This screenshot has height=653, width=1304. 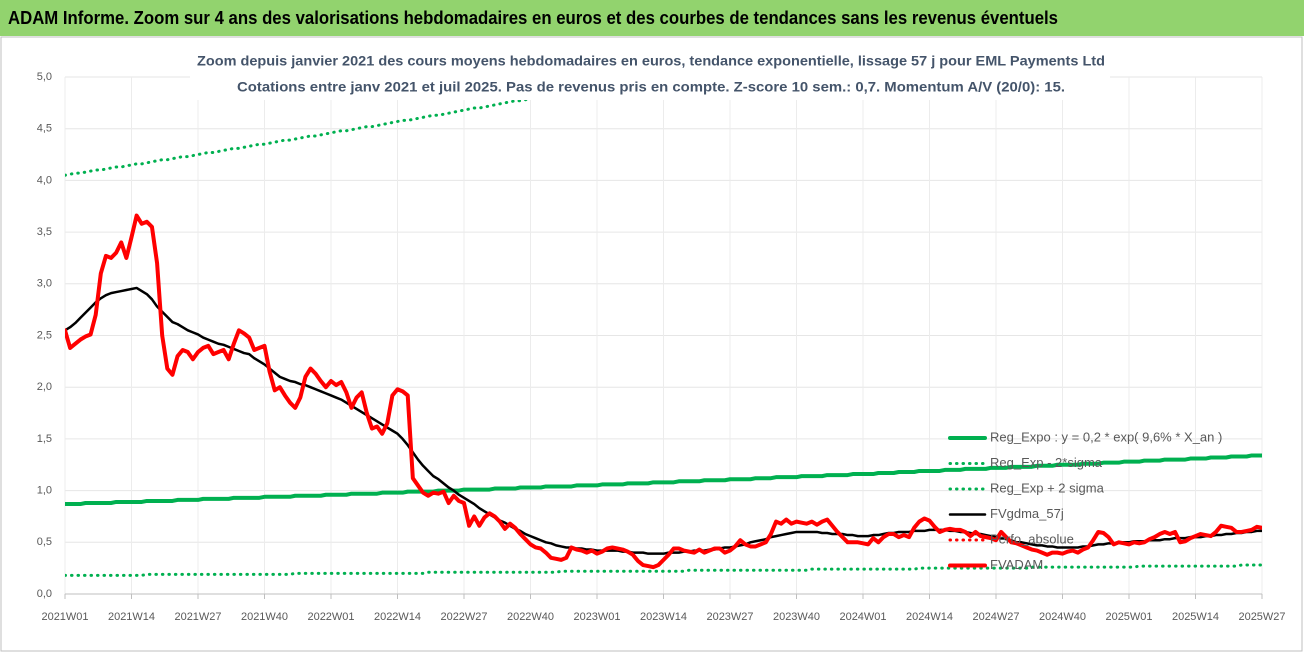 What do you see at coordinates (44, 387) in the screenshot?
I see `y-tick-label: 2,0` at bounding box center [44, 387].